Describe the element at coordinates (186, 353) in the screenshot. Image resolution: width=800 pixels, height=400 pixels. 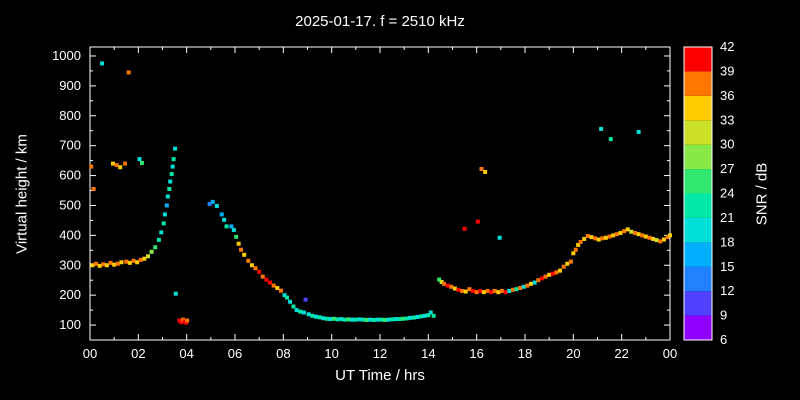
I see `x-tick-label: 04` at that location.